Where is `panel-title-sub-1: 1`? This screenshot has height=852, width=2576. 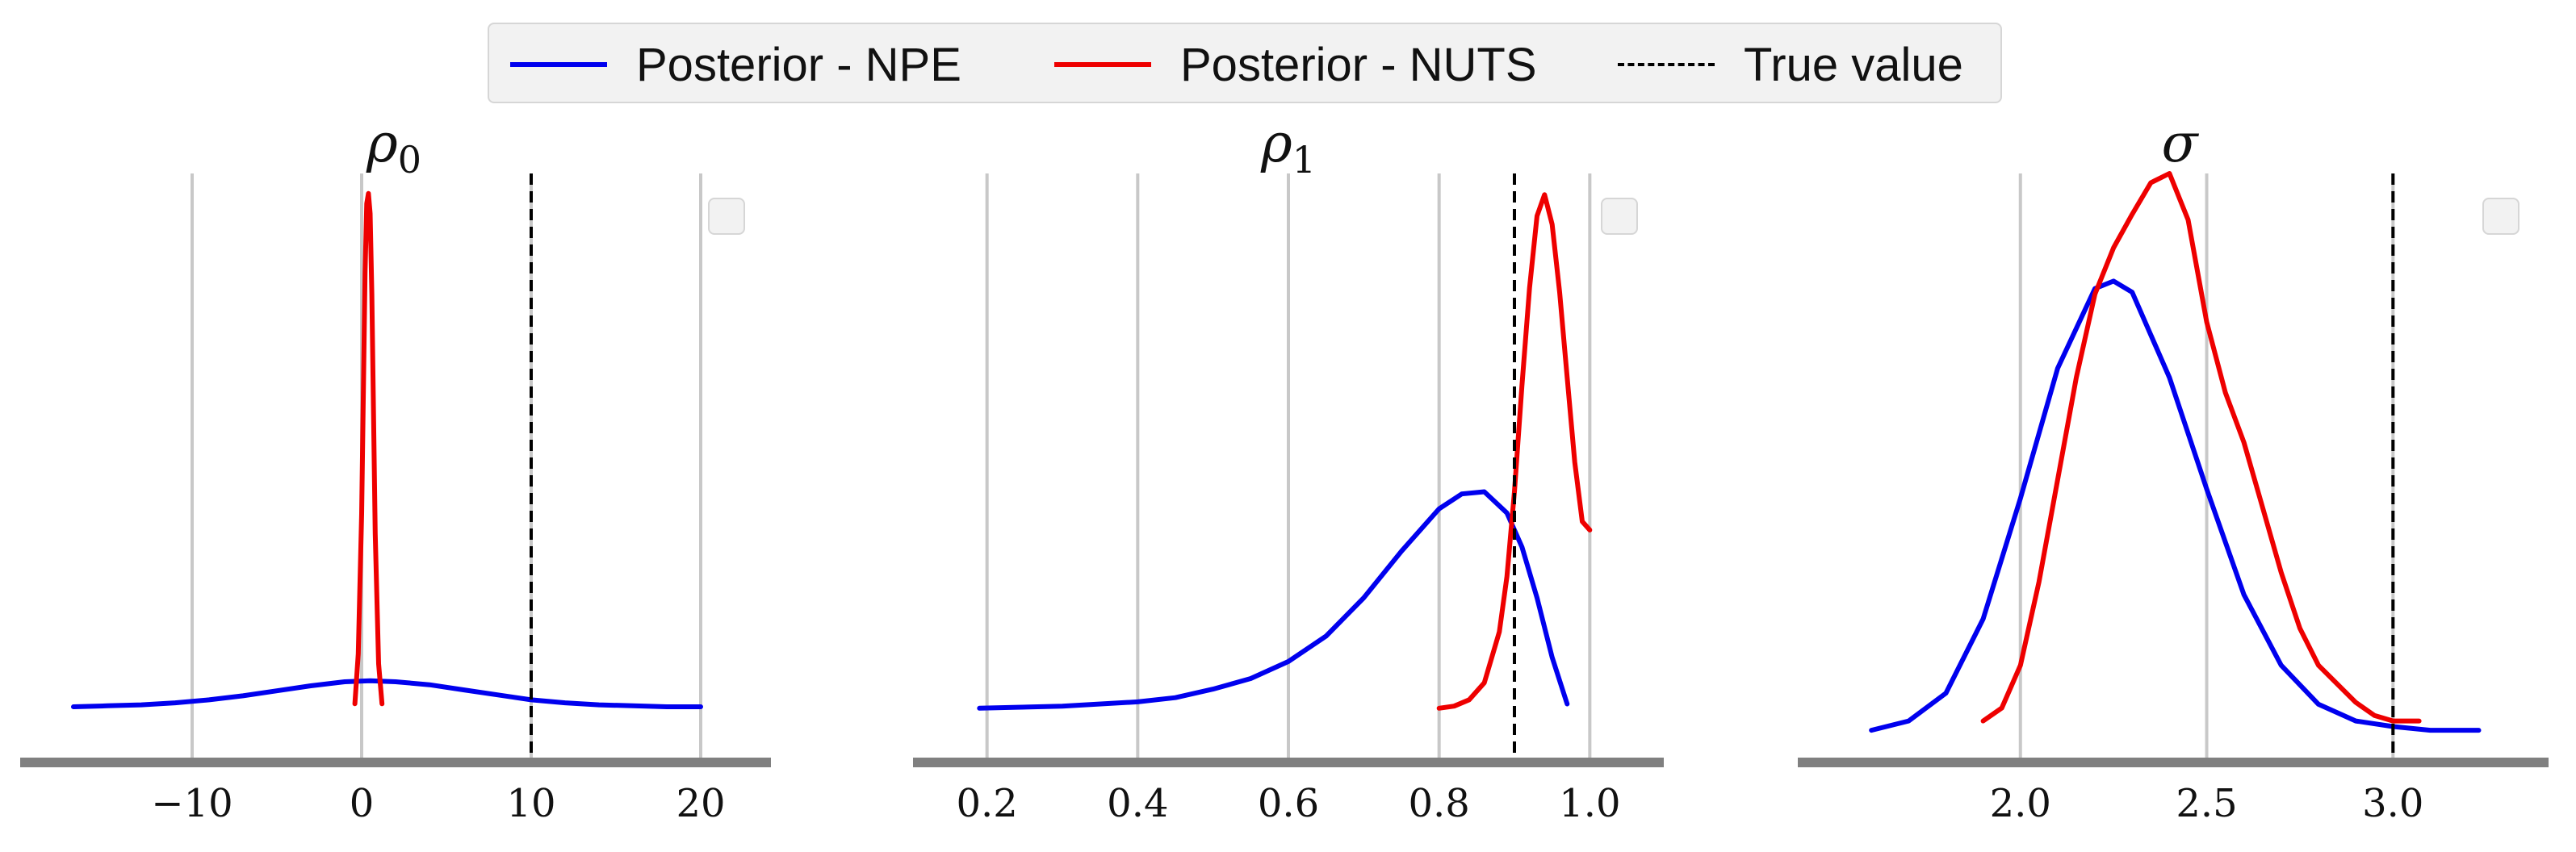 panel-title-sub-1: 1 is located at coordinates (1304, 160).